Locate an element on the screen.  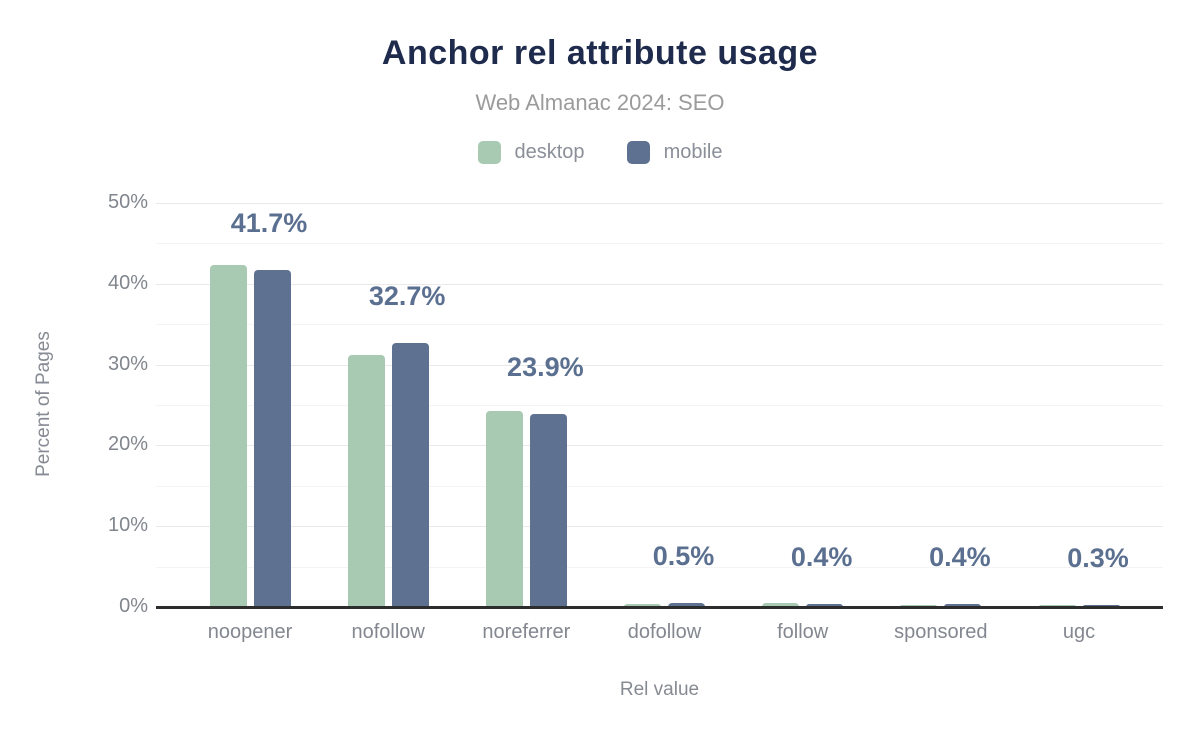
mobile-swatch-icon is located at coordinates (638, 152).